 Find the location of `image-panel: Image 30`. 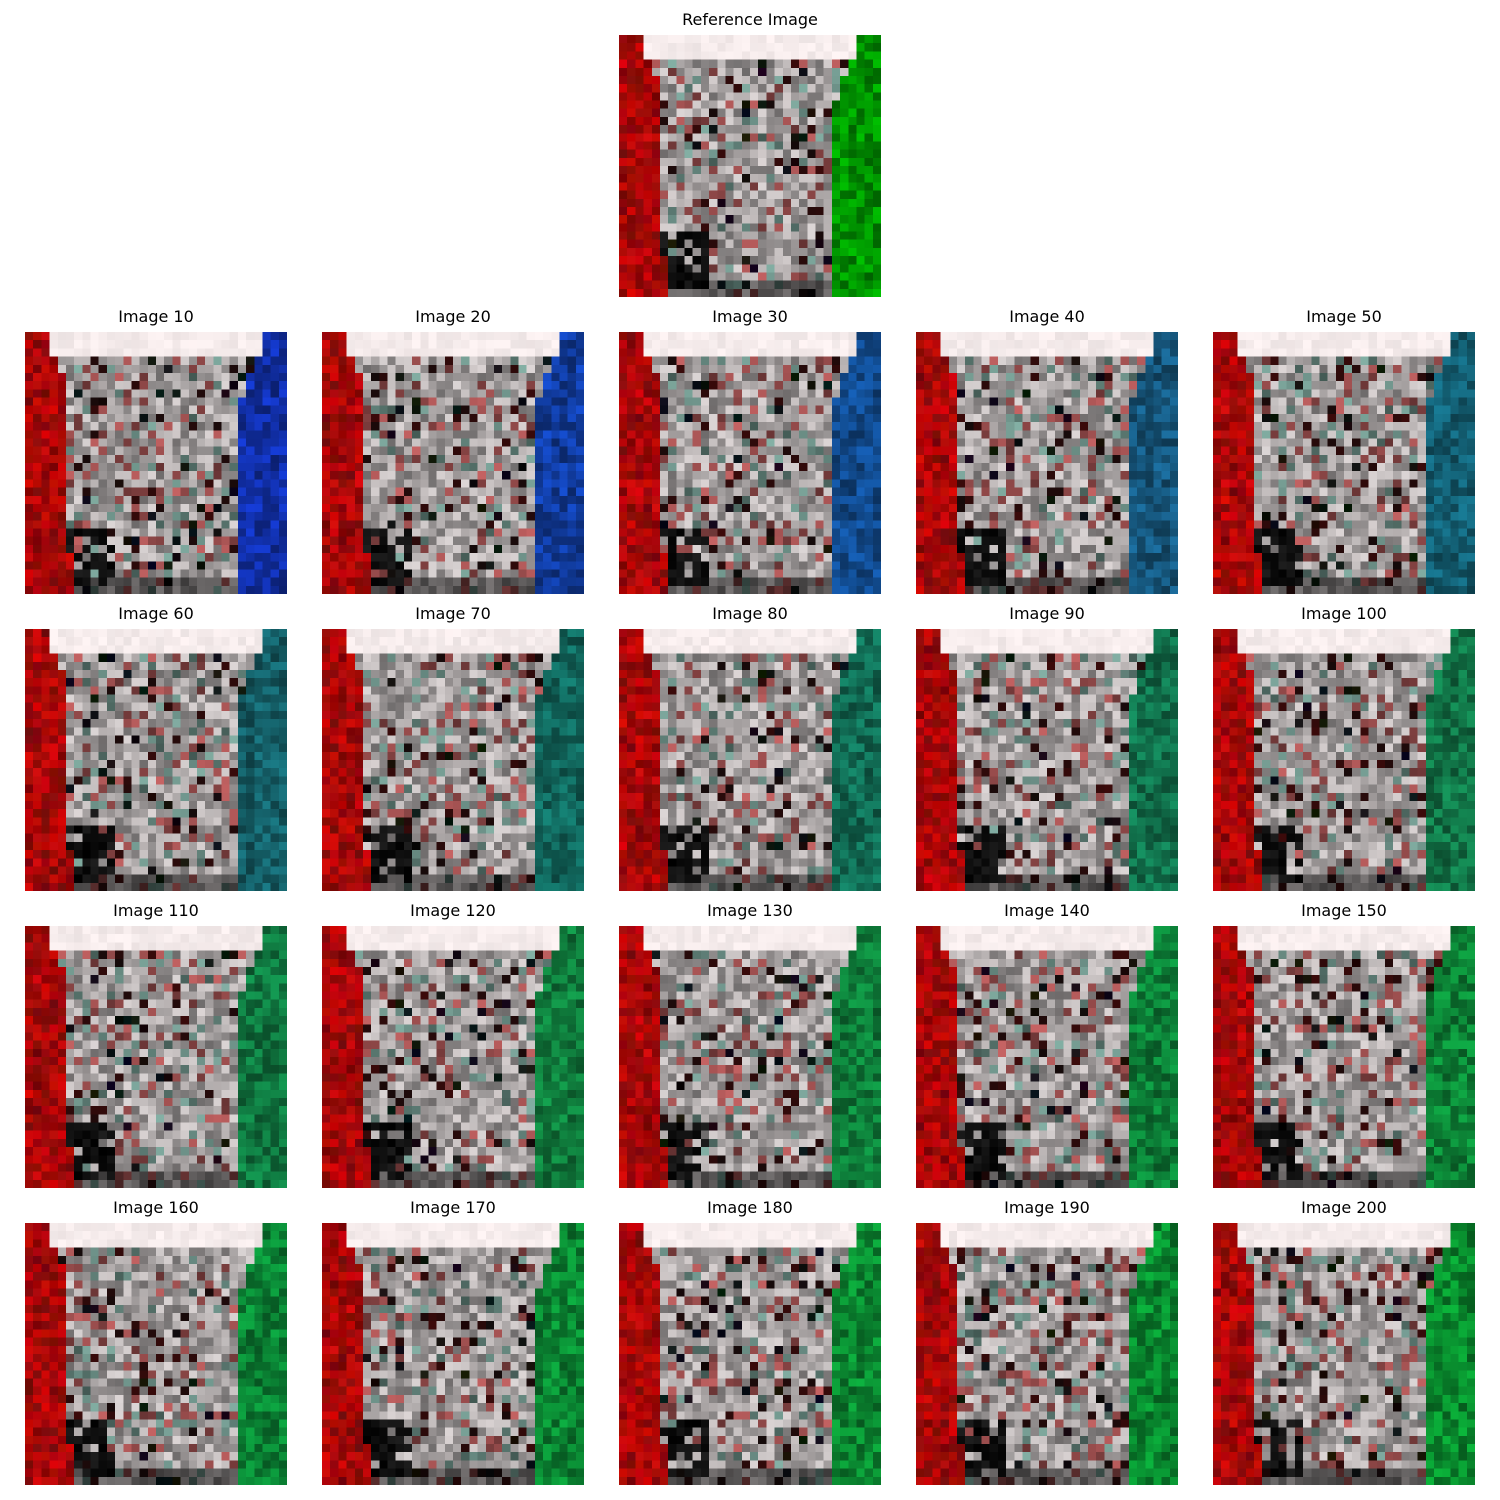

image-panel: Image 30 is located at coordinates (750, 450).